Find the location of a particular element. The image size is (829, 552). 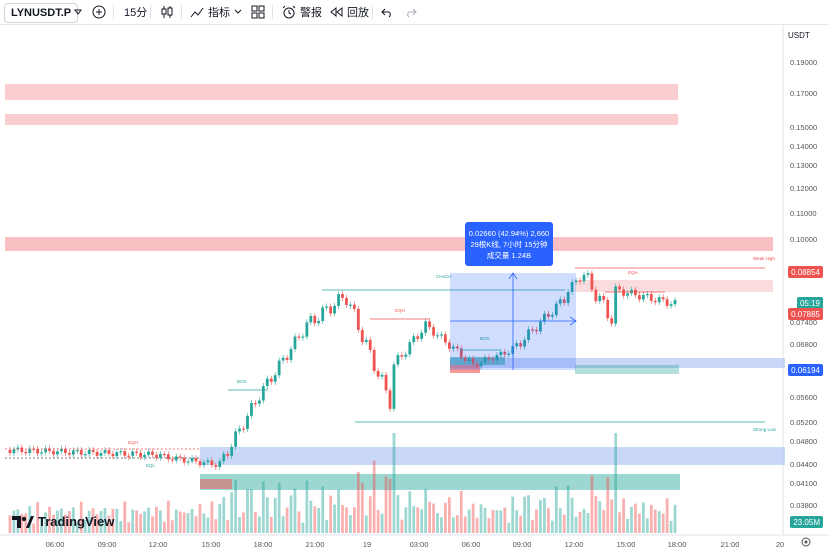

redo-icon is located at coordinates (411, 12).